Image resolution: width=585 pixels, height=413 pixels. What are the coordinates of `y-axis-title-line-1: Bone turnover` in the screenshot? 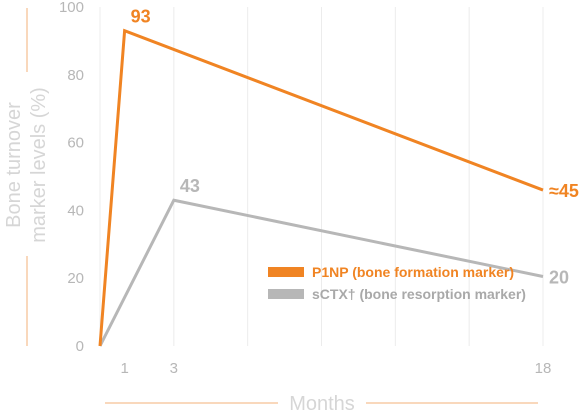 It's located at (14, 165).